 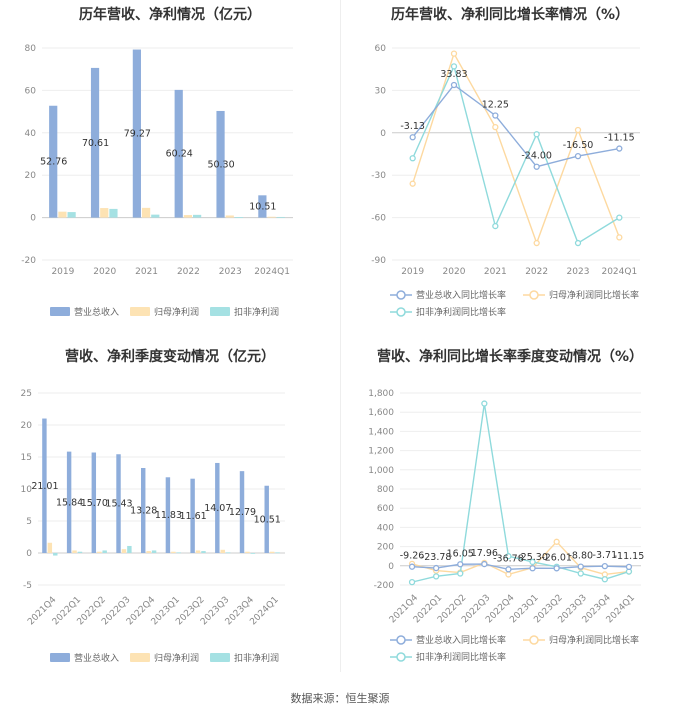 What do you see at coordinates (580, 556) in the screenshot?
I see `data-label: -8.80` at bounding box center [580, 556].